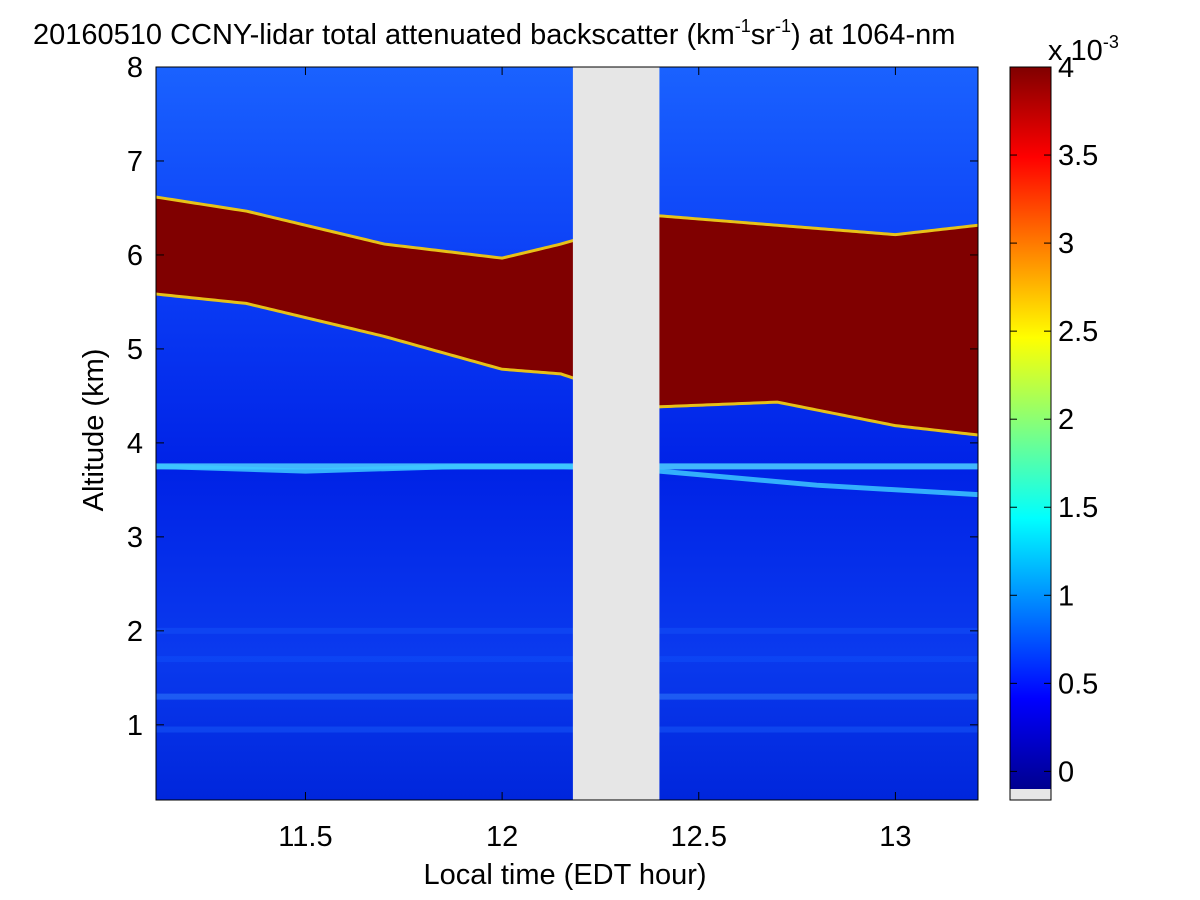 The image size is (1200, 900). Describe the element at coordinates (1066, 772) in the screenshot. I see `colorbar-tick-label: 0` at that location.